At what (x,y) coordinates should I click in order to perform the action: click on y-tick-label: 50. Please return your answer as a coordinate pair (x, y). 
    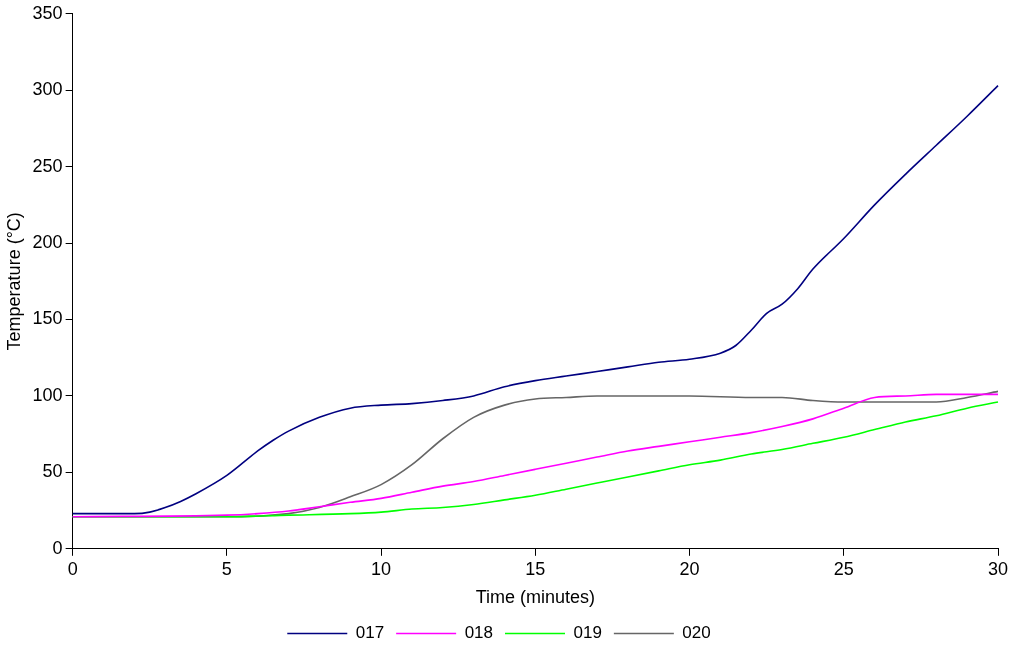
    Looking at the image, I should click on (52, 471).